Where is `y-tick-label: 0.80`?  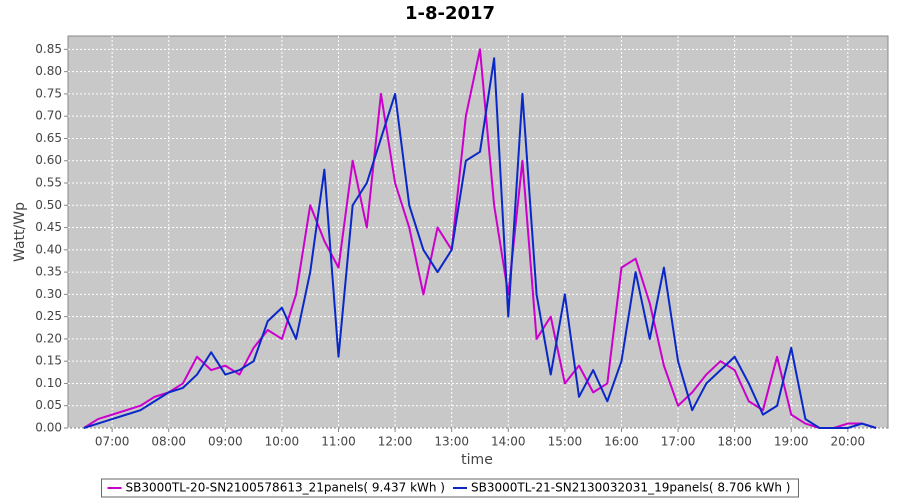 y-tick-label: 0.80 is located at coordinates (48, 71).